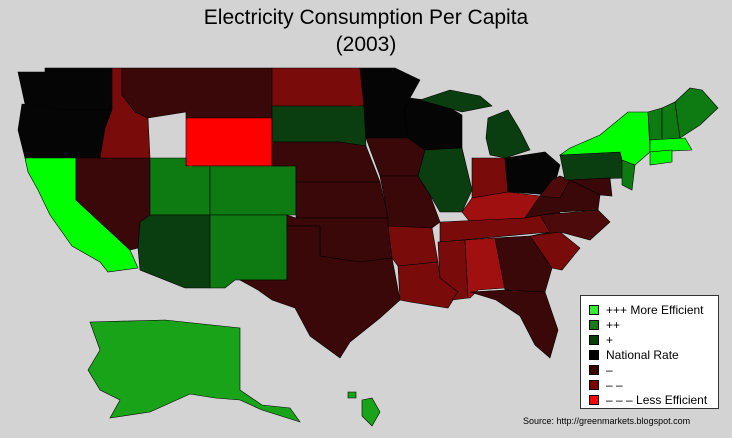 The width and height of the screenshot is (732, 438). I want to click on state-massachusetts, so click(671, 145).